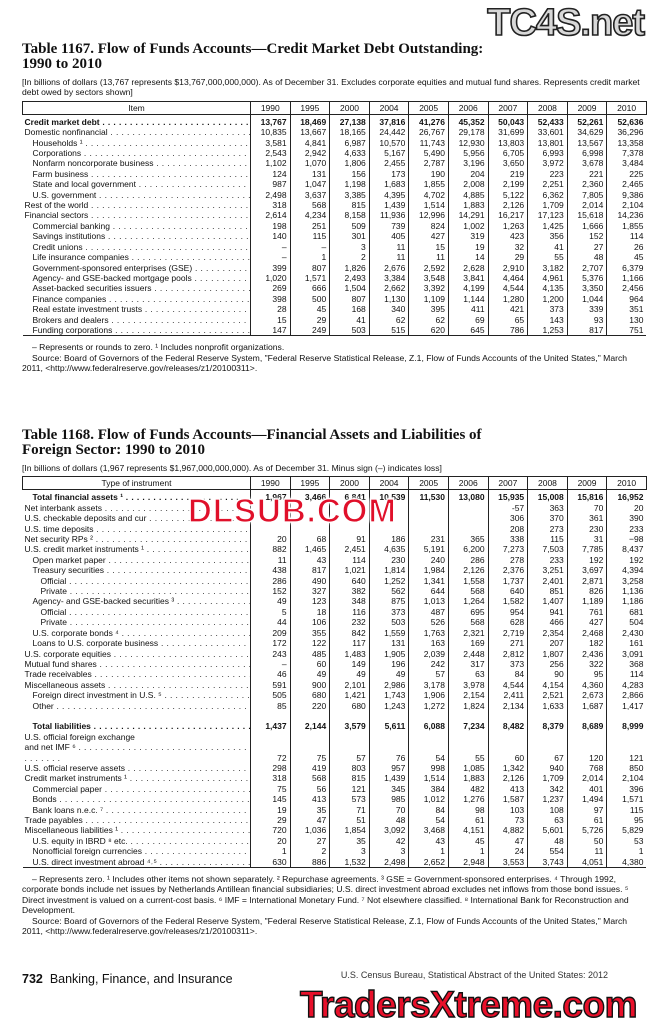 The image size is (652, 1024). I want to click on value-cell: 1,198, so click(349, 184).